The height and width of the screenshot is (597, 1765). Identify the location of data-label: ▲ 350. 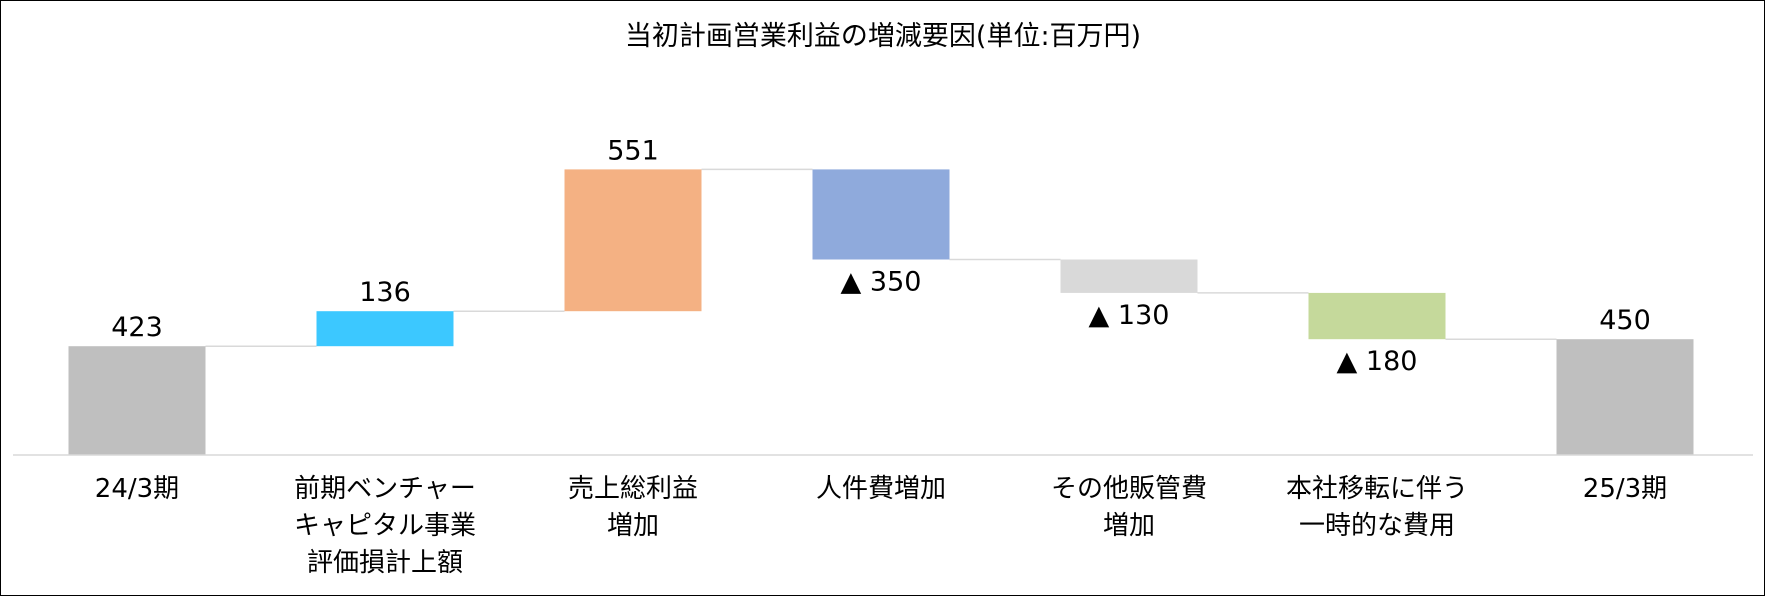
(881, 282).